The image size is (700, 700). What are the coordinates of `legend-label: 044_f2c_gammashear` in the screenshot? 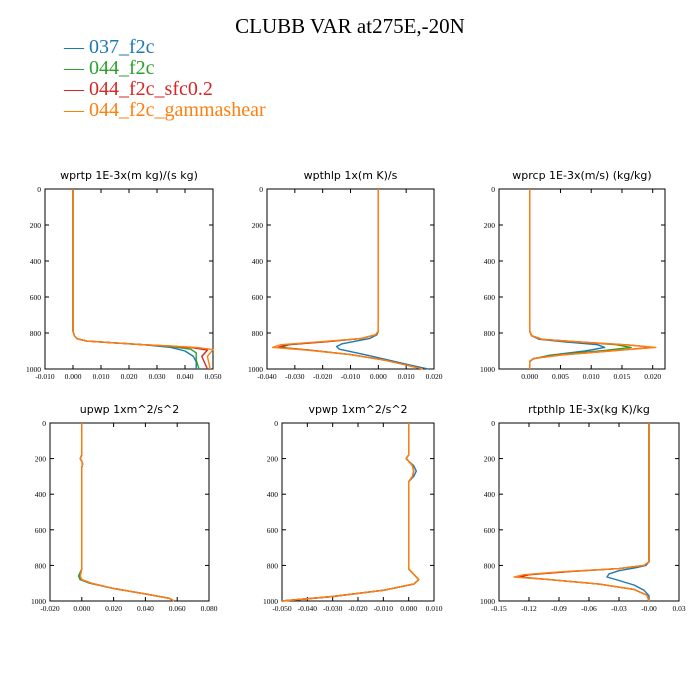 It's located at (177, 110).